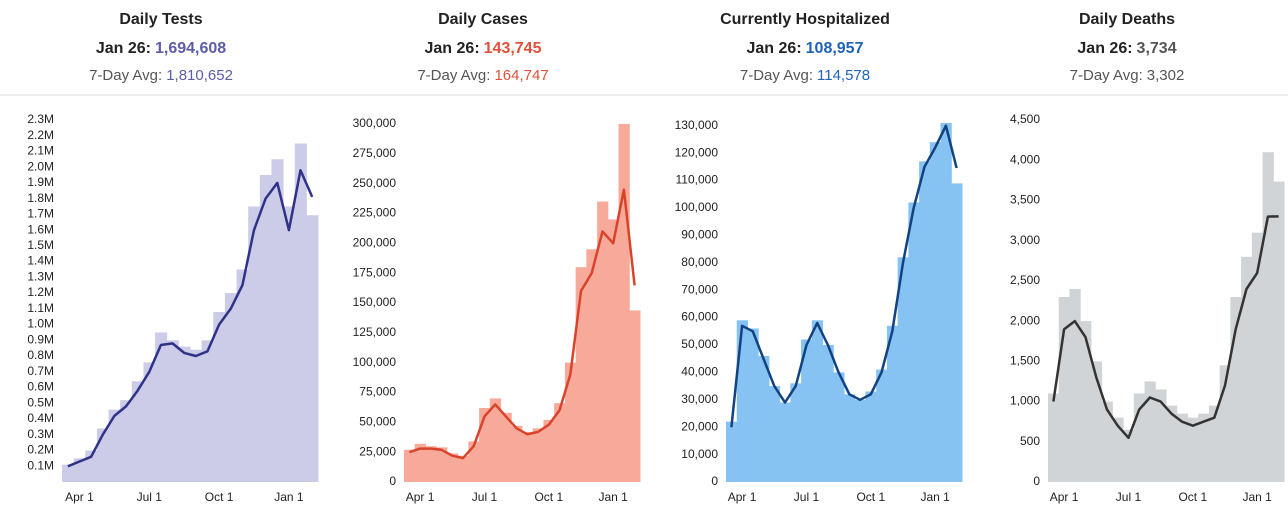 The width and height of the screenshot is (1288, 507). What do you see at coordinates (199, 75) in the screenshot?
I see `avg-value: 1,810,652` at bounding box center [199, 75].